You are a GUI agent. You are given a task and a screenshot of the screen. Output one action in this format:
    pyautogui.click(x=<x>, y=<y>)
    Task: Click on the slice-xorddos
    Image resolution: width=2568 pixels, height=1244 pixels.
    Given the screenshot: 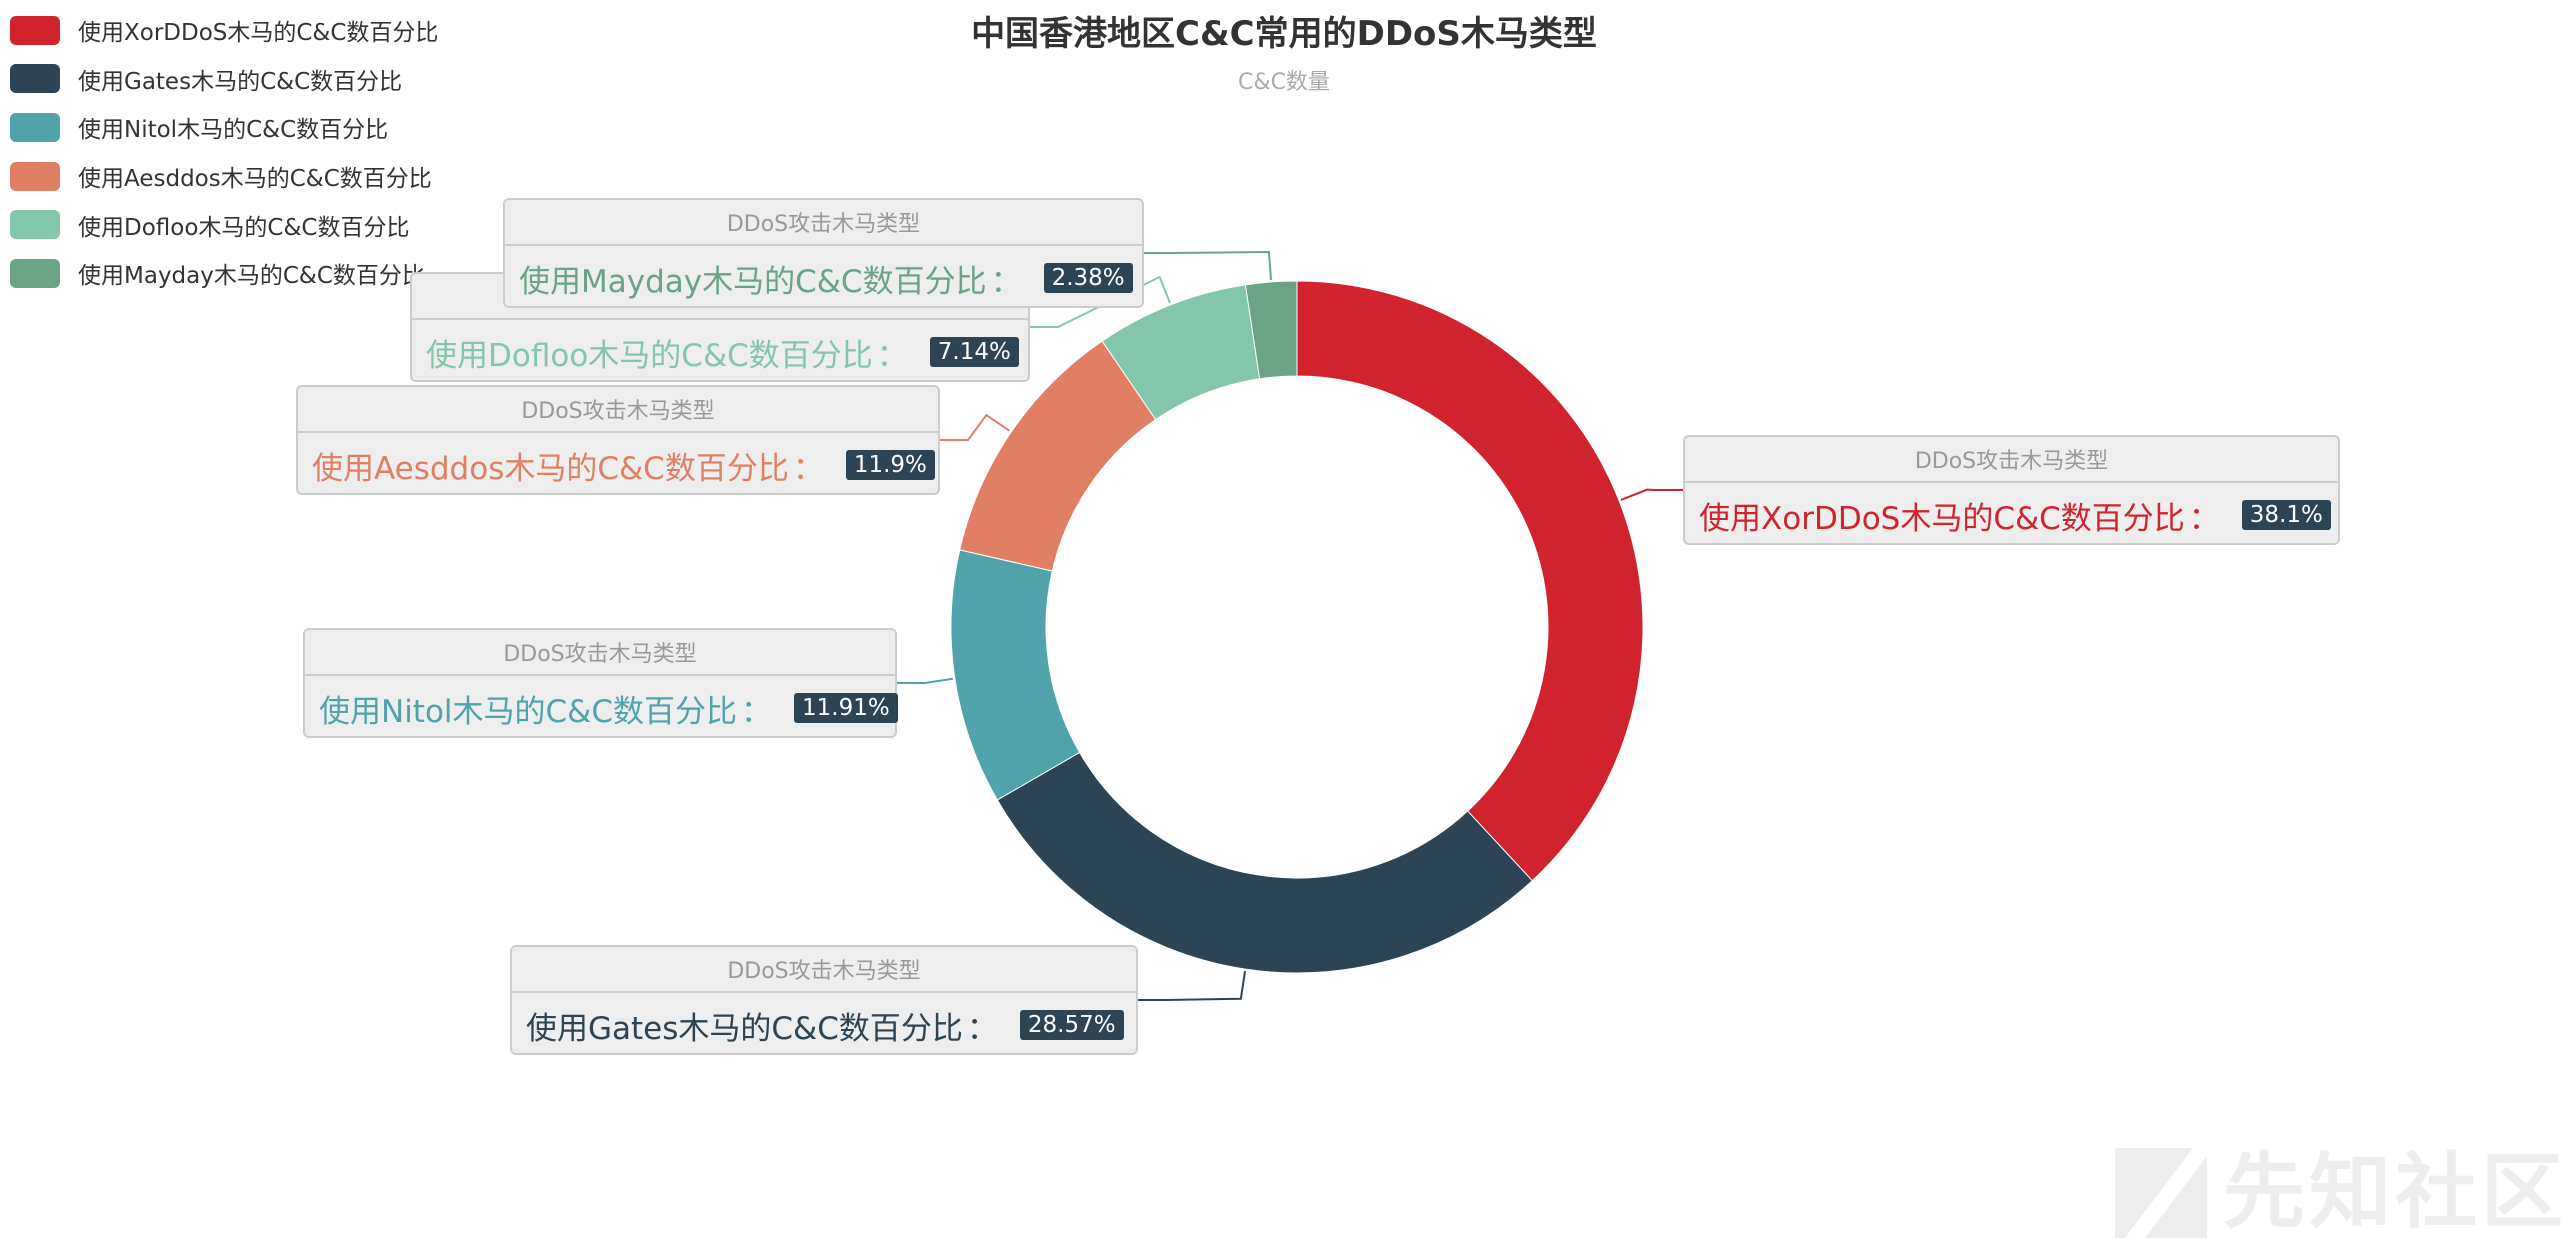 What is the action you would take?
    pyautogui.click(x=1470, y=581)
    